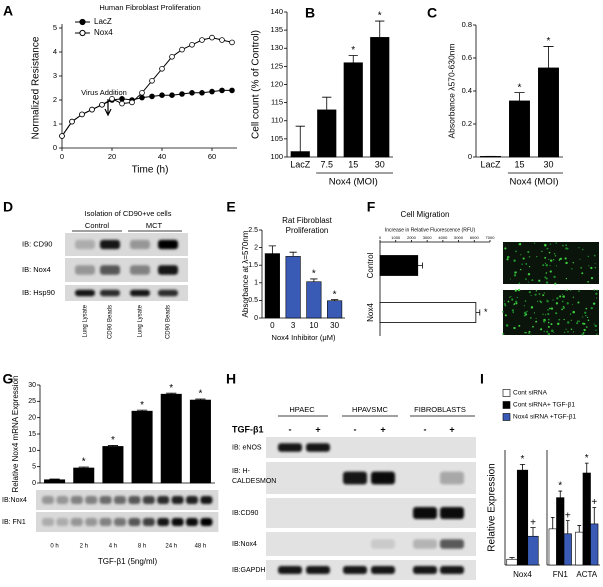 The image size is (603, 587). What do you see at coordinates (55, 75) in the screenshot?
I see `y-tick-label: 3` at bounding box center [55, 75].